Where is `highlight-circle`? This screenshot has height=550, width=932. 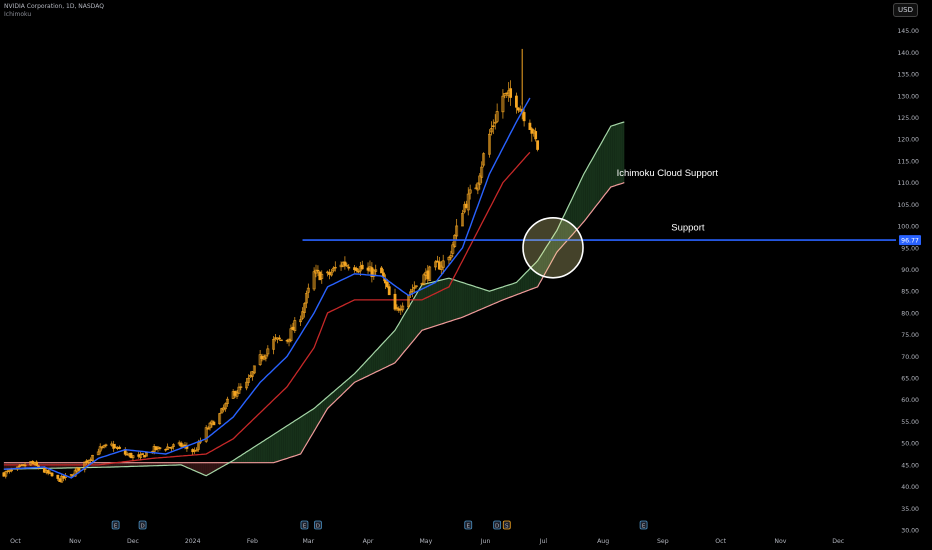
highlight-circle is located at coordinates (553, 247).